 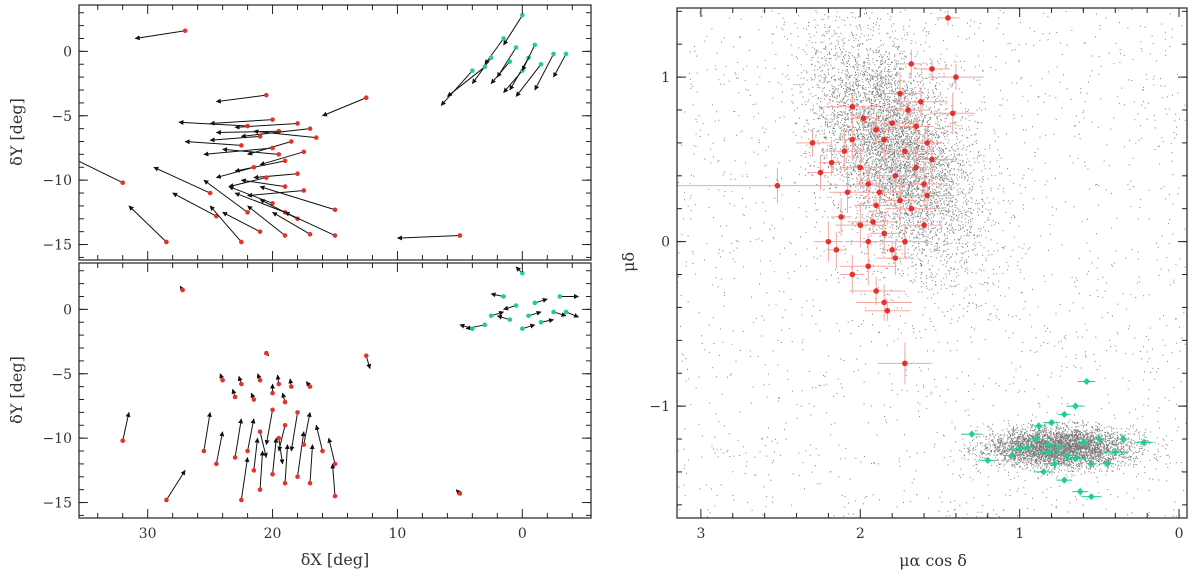 What do you see at coordinates (16, 390) in the screenshot?
I see `bottom-left-y-label: δY [deg]` at bounding box center [16, 390].